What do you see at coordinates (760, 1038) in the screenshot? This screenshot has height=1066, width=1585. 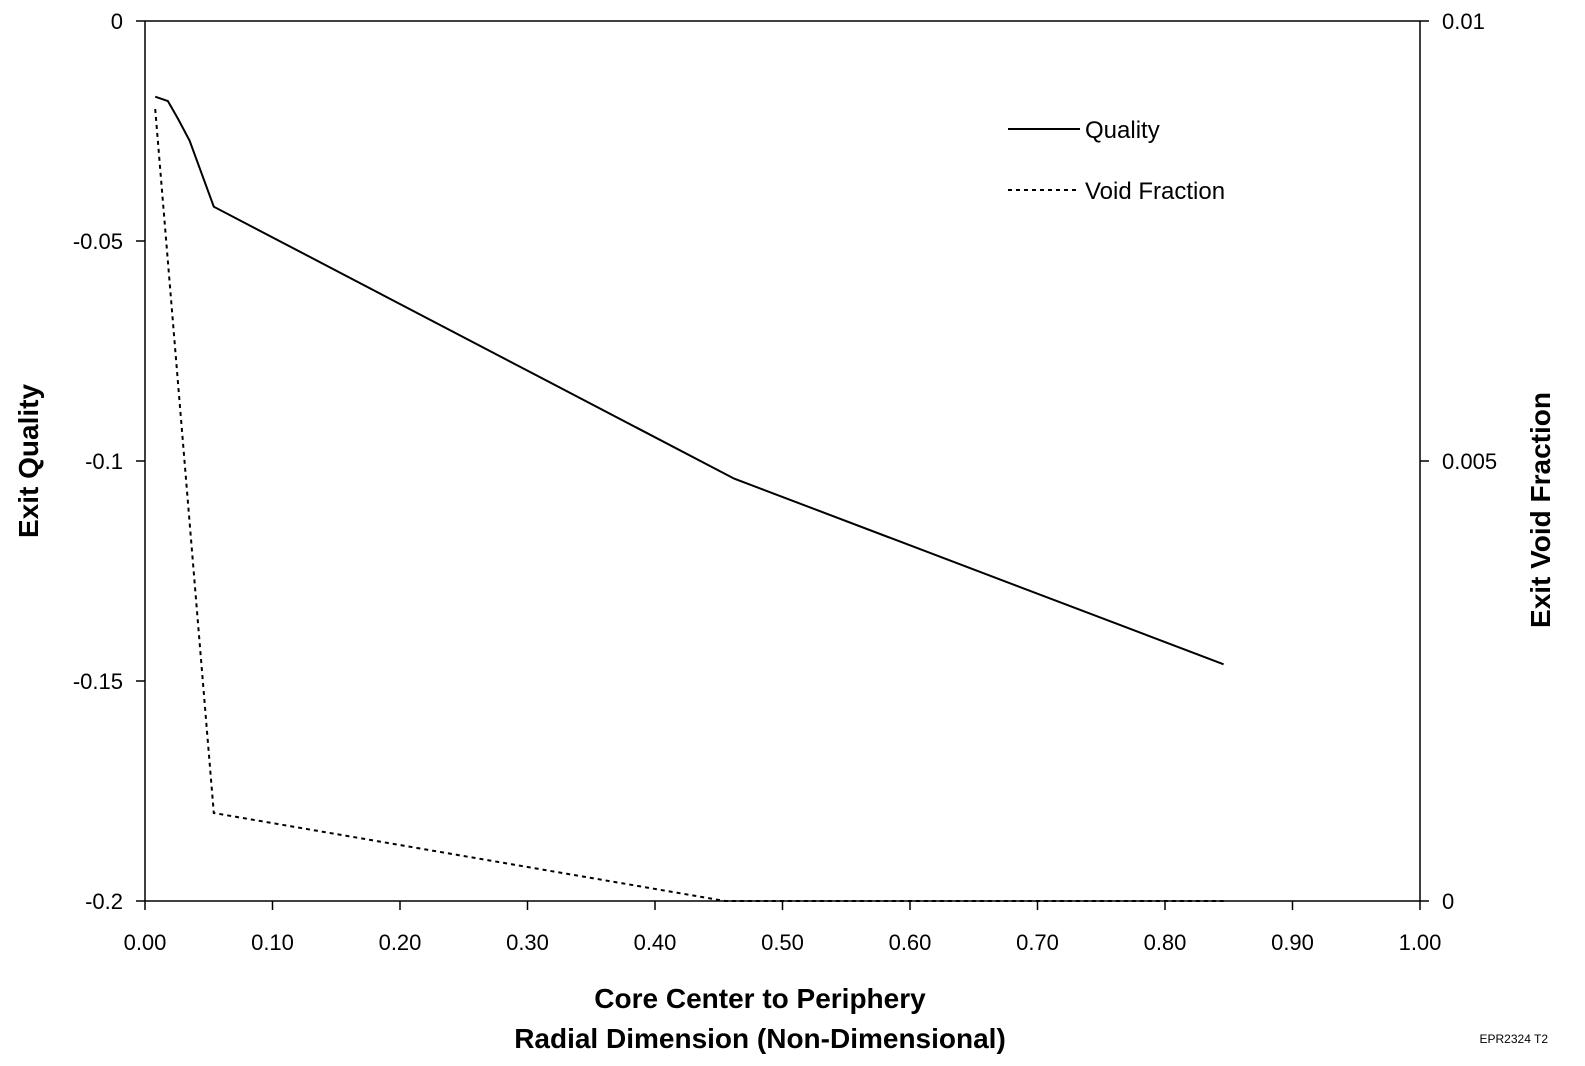 I see `x-axis-title-line-2: Radial Dimension (Non-Dimensional)` at bounding box center [760, 1038].